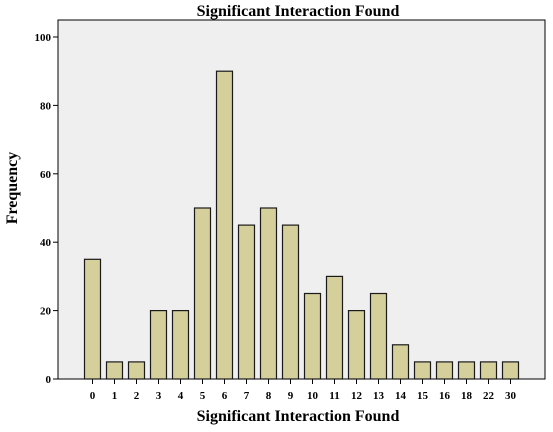 The height and width of the screenshot is (432, 553). Describe the element at coordinates (357, 396) in the screenshot. I see `x-tick-label: 12` at that location.